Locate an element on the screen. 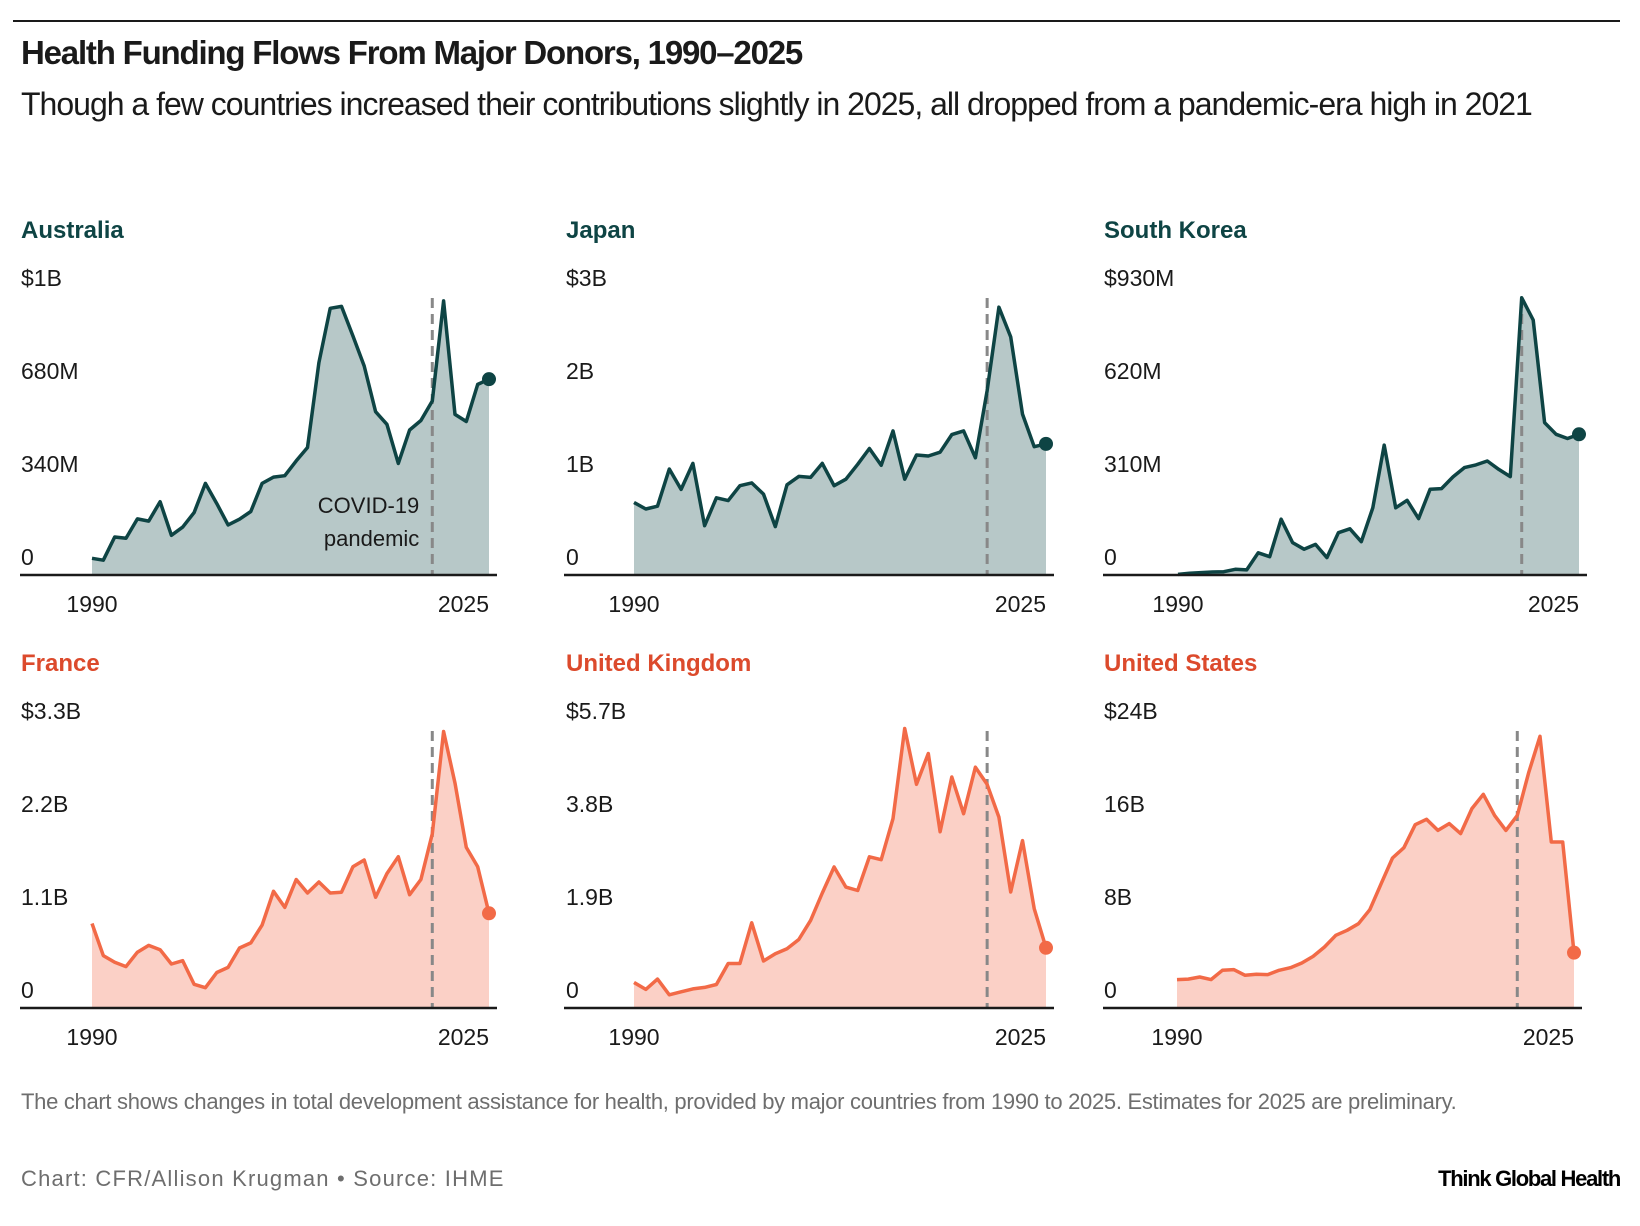 The height and width of the screenshot is (1226, 1640). y-tick-label: 620M is located at coordinates (1133, 371).